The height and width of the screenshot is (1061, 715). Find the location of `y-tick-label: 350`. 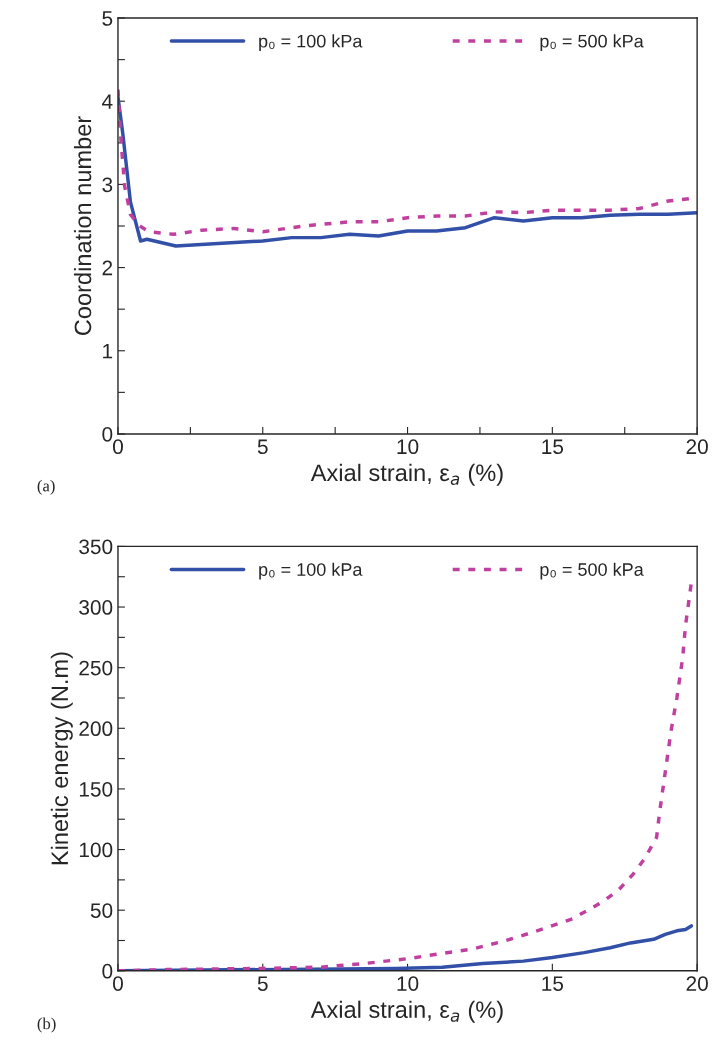

y-tick-label: 350 is located at coordinates (96, 547).